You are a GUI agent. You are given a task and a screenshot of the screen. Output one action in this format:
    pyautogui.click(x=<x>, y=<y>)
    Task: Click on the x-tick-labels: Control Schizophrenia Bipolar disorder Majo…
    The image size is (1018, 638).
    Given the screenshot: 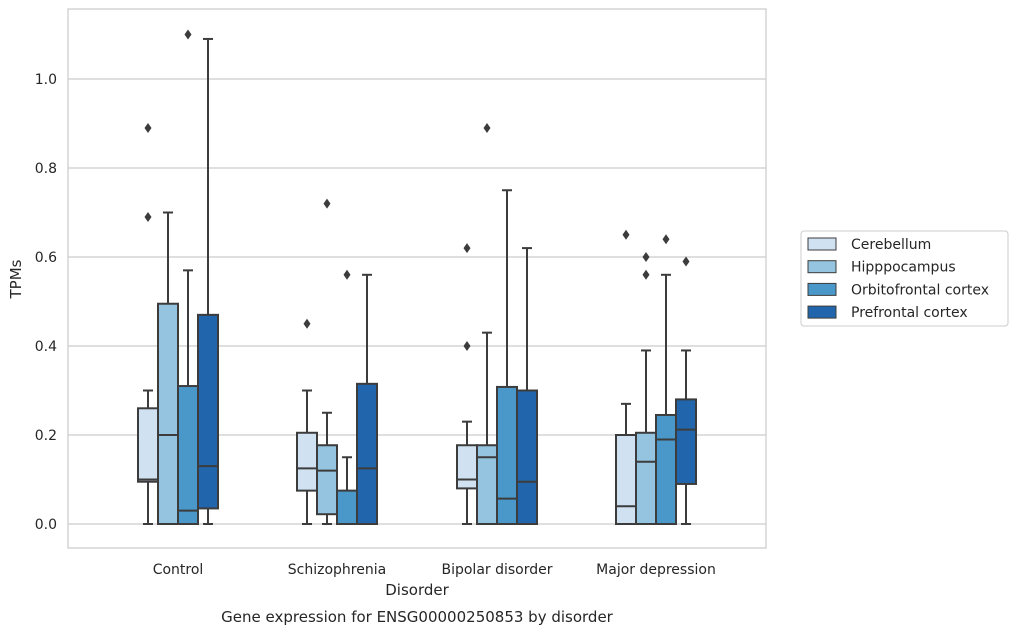 What is the action you would take?
    pyautogui.click(x=434, y=570)
    